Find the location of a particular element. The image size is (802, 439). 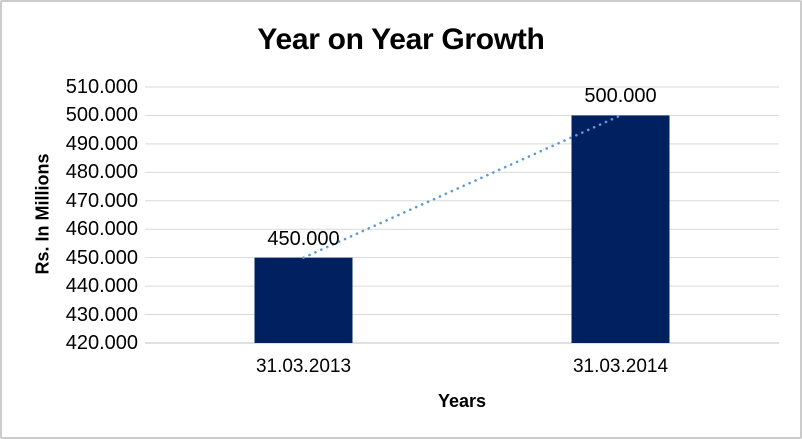

x-category-label: 31.03.2014 is located at coordinates (620, 366).